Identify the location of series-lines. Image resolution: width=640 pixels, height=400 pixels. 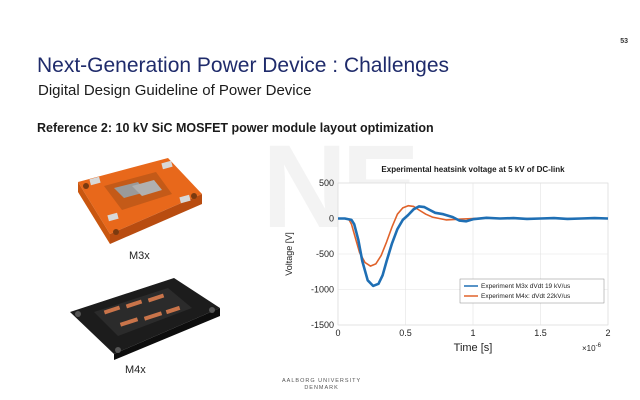
(473, 246).